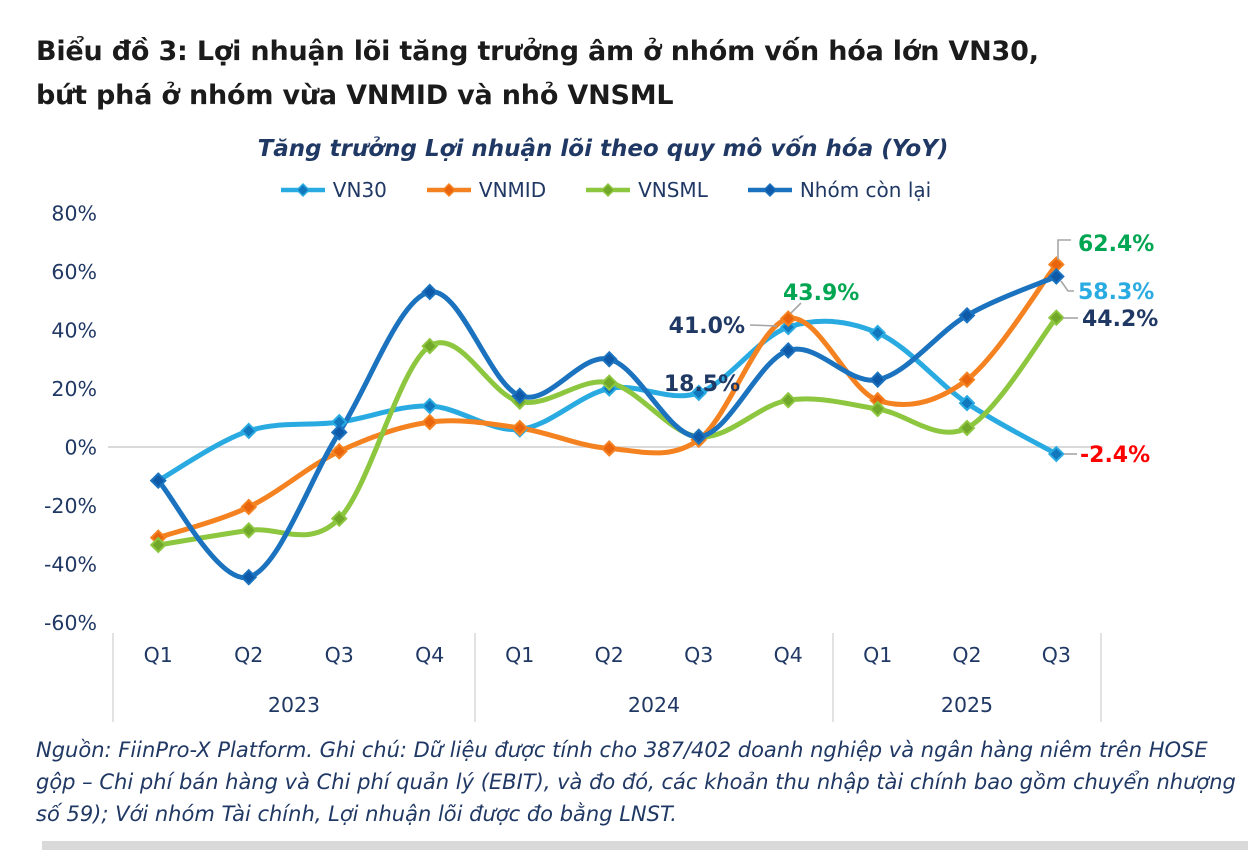 Image resolution: width=1248 pixels, height=850 pixels. I want to click on legend-label: VNSML, so click(673, 190).